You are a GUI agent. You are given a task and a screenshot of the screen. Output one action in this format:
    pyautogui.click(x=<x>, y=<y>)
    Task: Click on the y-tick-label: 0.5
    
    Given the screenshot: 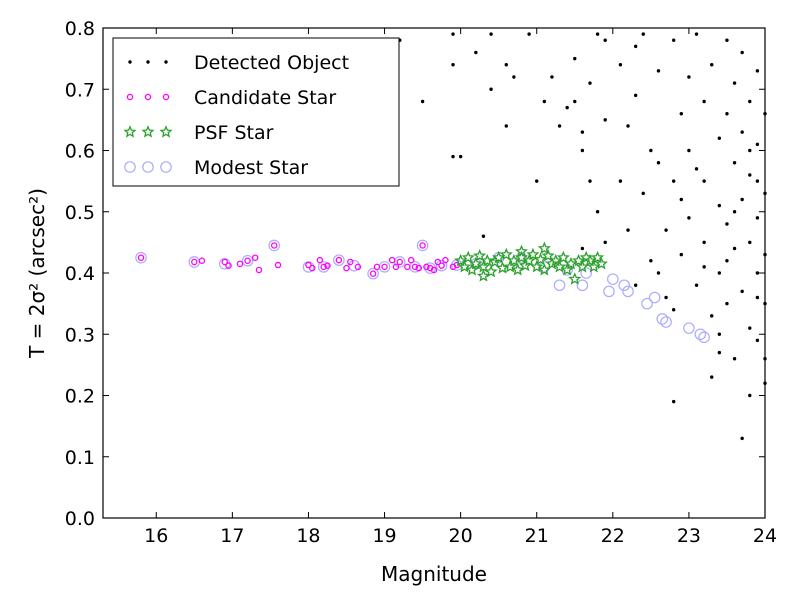 What is the action you would take?
    pyautogui.click(x=80, y=213)
    